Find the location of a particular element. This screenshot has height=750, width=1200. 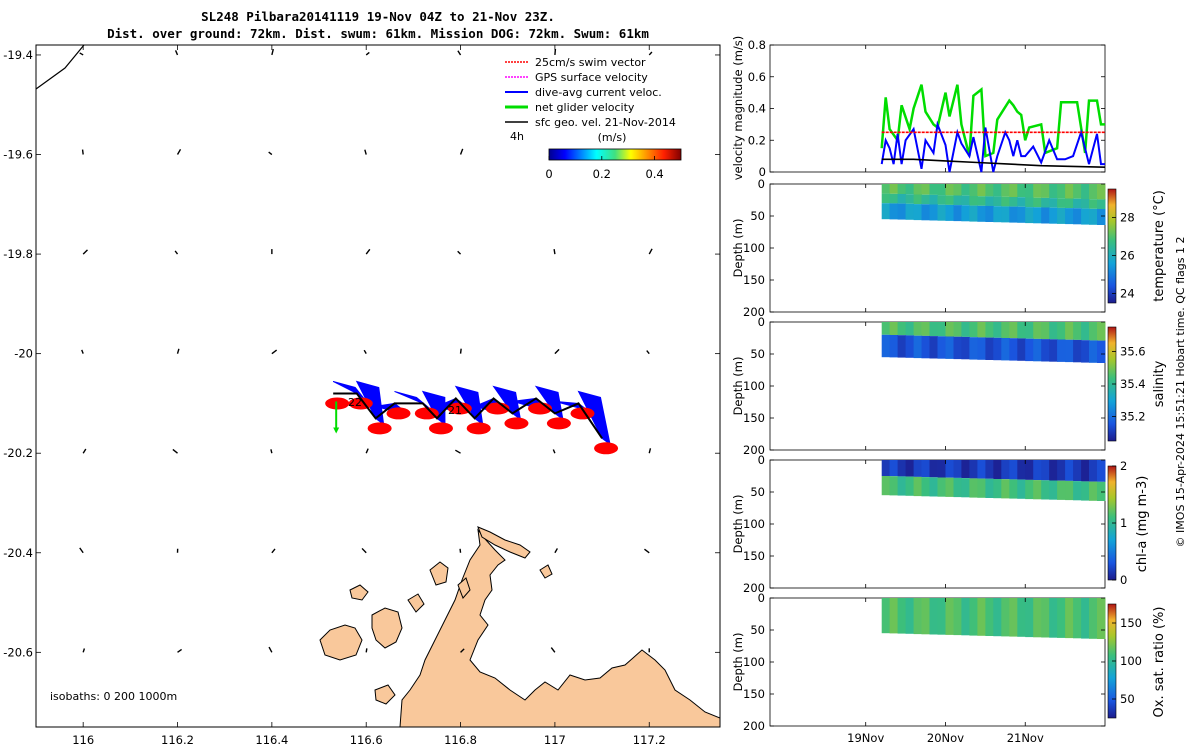

map-colorbar: (m/s) 0 0.2 0.4 is located at coordinates (613, 156).